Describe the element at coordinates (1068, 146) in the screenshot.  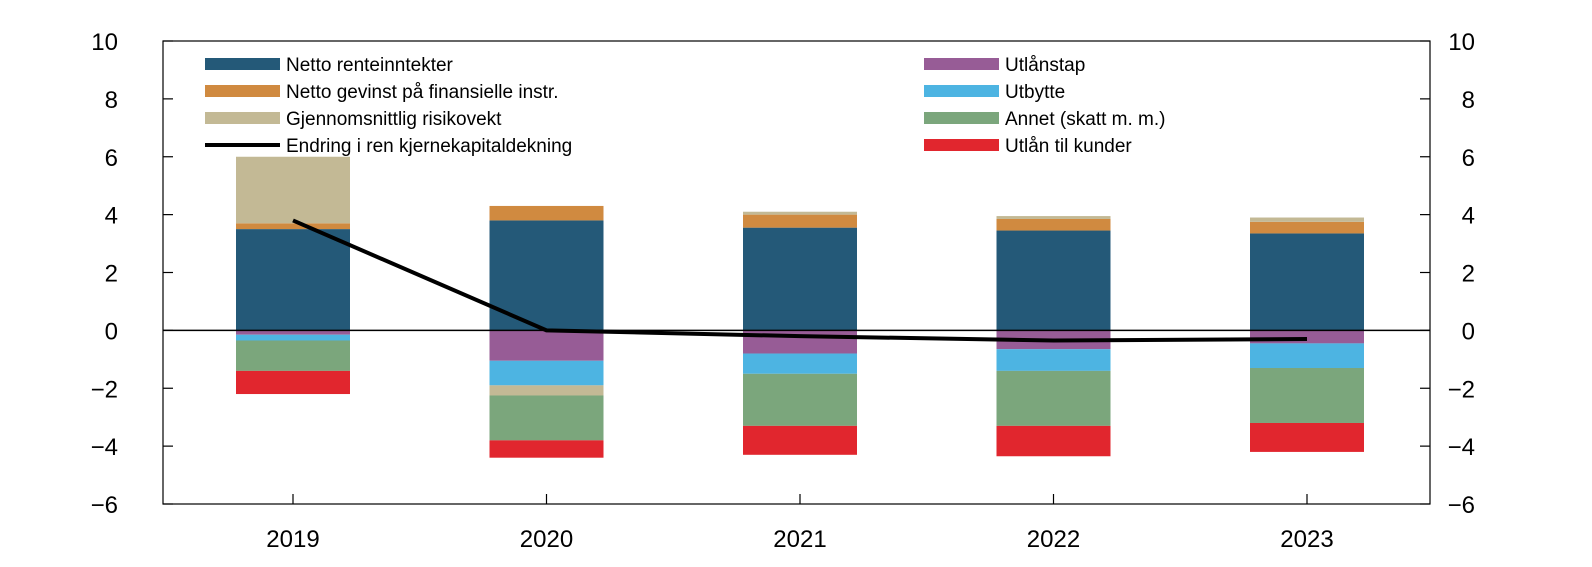
I see `legend-label: Utlån til kunder` at that location.